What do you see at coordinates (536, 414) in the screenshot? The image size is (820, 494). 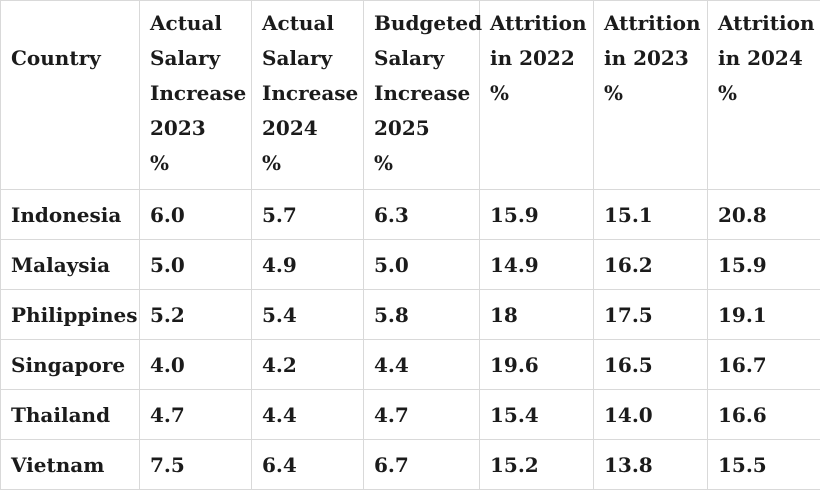 I see `value-cell: 15.4` at bounding box center [536, 414].